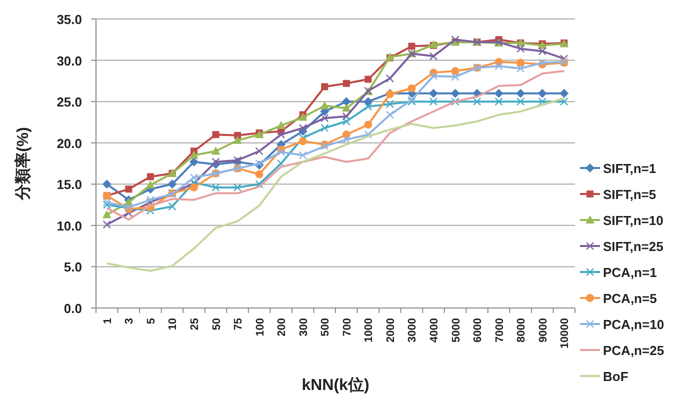 This screenshot has width=682, height=404. Describe the element at coordinates (22, 164) in the screenshot. I see `y-axis-title: 分類率(%)` at that location.